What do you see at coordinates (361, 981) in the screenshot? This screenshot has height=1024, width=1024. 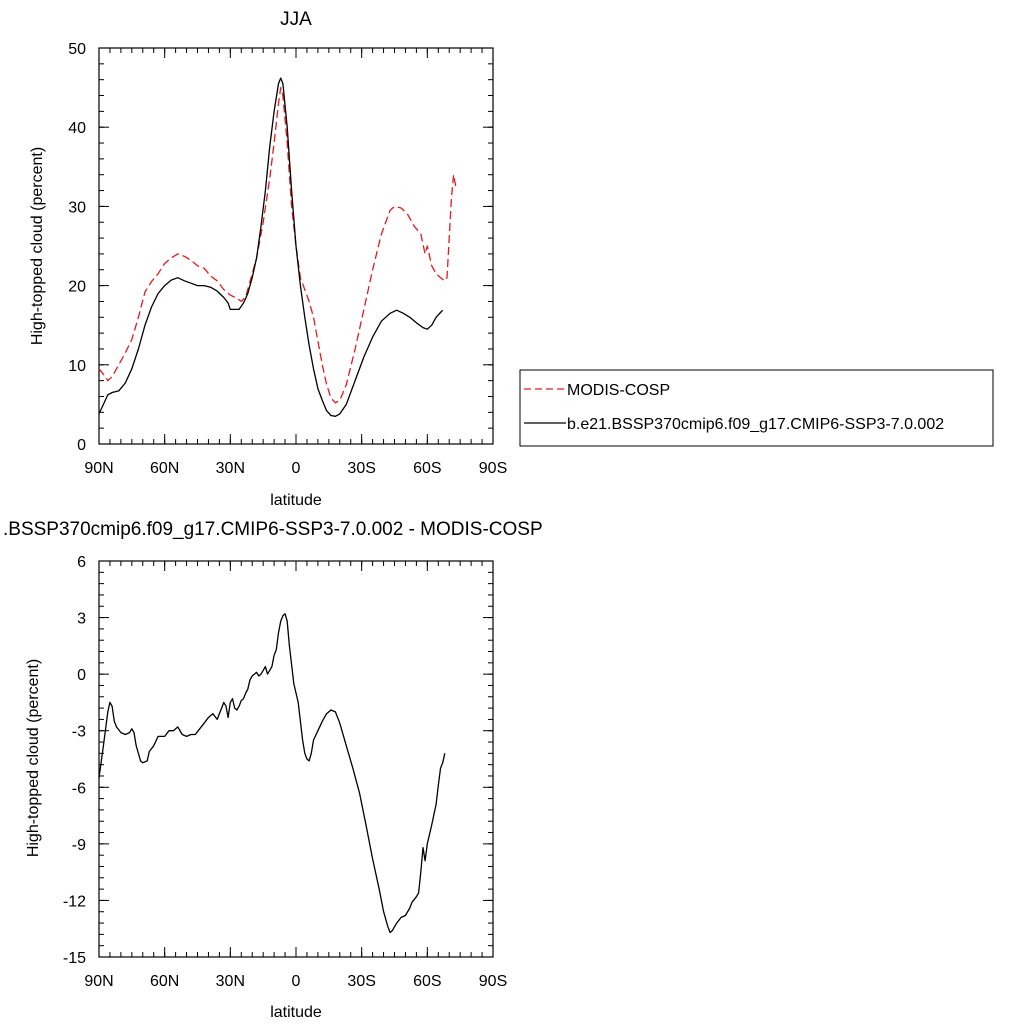 I see `bottom-x-tick-label: 30S` at bounding box center [361, 981].